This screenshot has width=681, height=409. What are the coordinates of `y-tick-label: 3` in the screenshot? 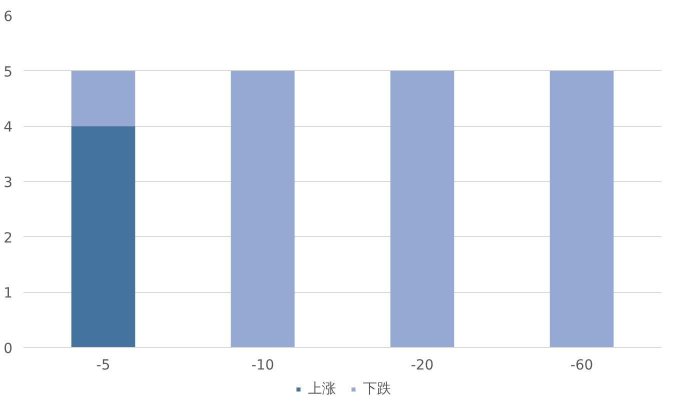 It's located at (8, 183).